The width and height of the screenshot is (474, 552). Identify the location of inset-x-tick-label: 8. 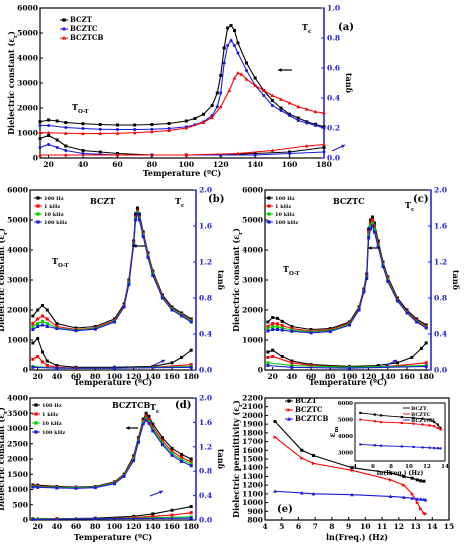
(391, 467).